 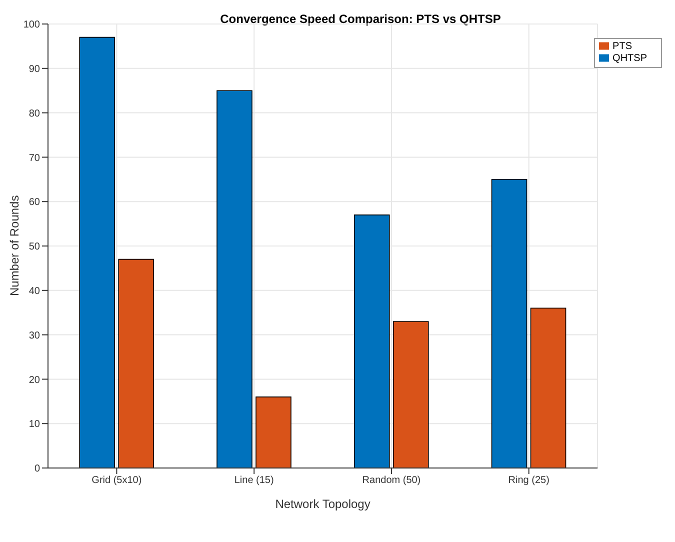 What do you see at coordinates (31, 25) in the screenshot?
I see `y-tick-label: 100` at bounding box center [31, 25].